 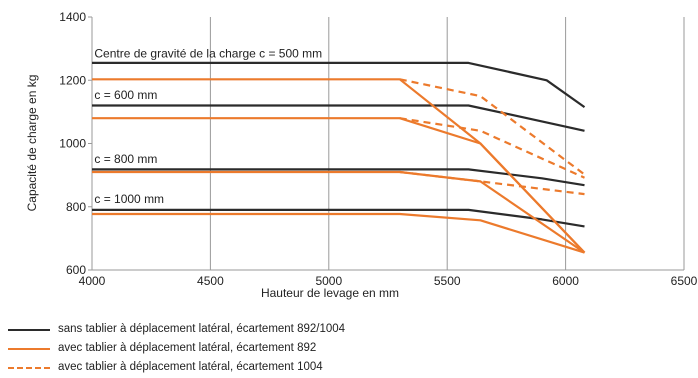 I want to click on legend-swatch-orange-dashed, so click(x=29, y=367).